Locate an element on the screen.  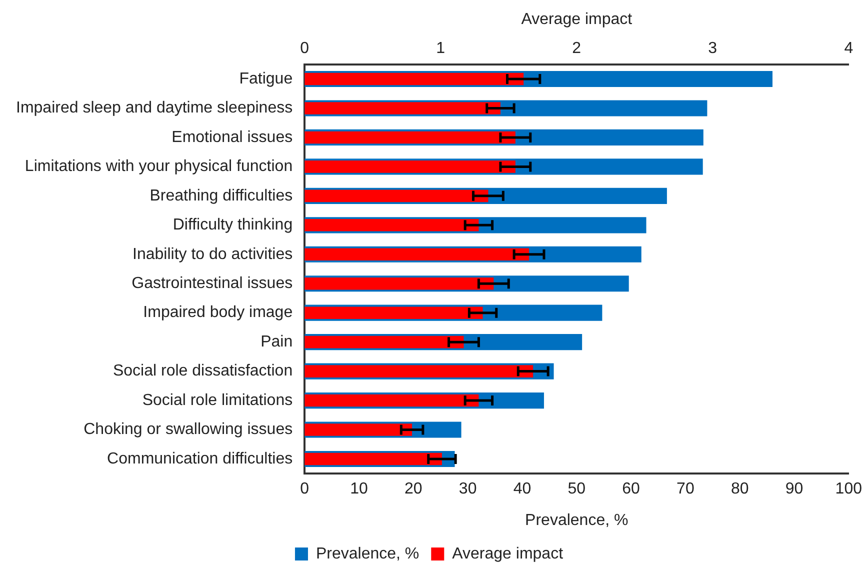
x-tick-label: 80 is located at coordinates (739, 489).